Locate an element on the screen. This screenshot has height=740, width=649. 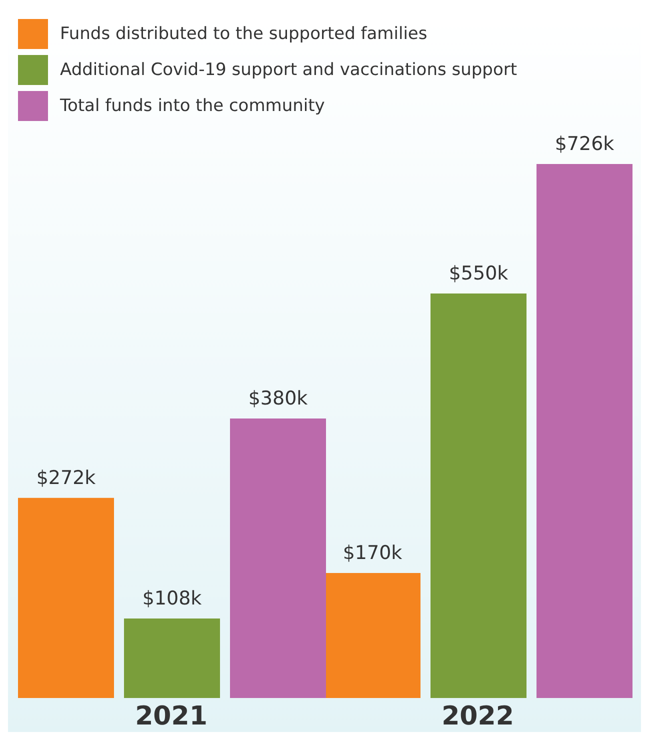
data-label: $272k is located at coordinates (66, 477).